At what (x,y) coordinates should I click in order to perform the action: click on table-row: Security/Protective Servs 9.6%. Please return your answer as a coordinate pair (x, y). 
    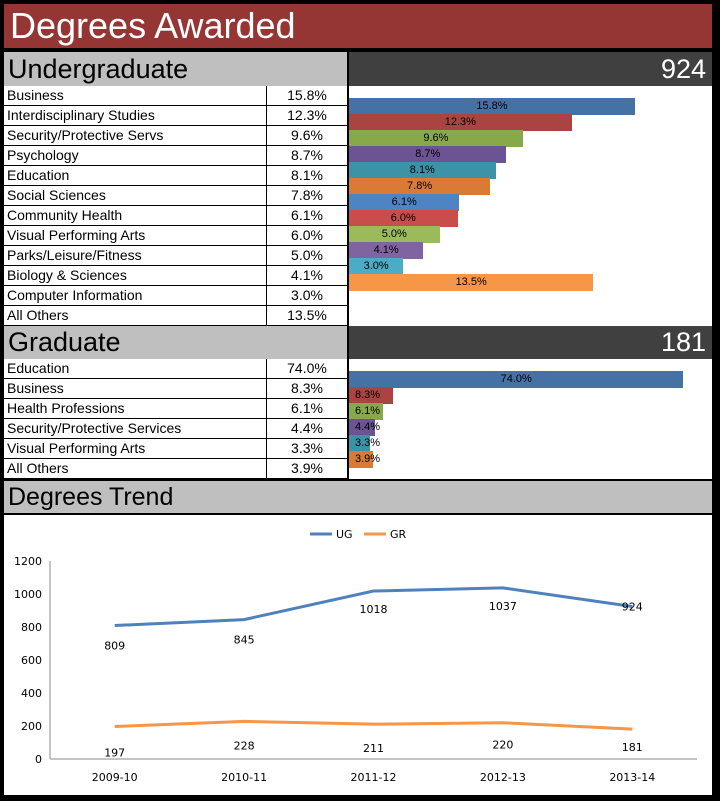
    Looking at the image, I should click on (175, 136).